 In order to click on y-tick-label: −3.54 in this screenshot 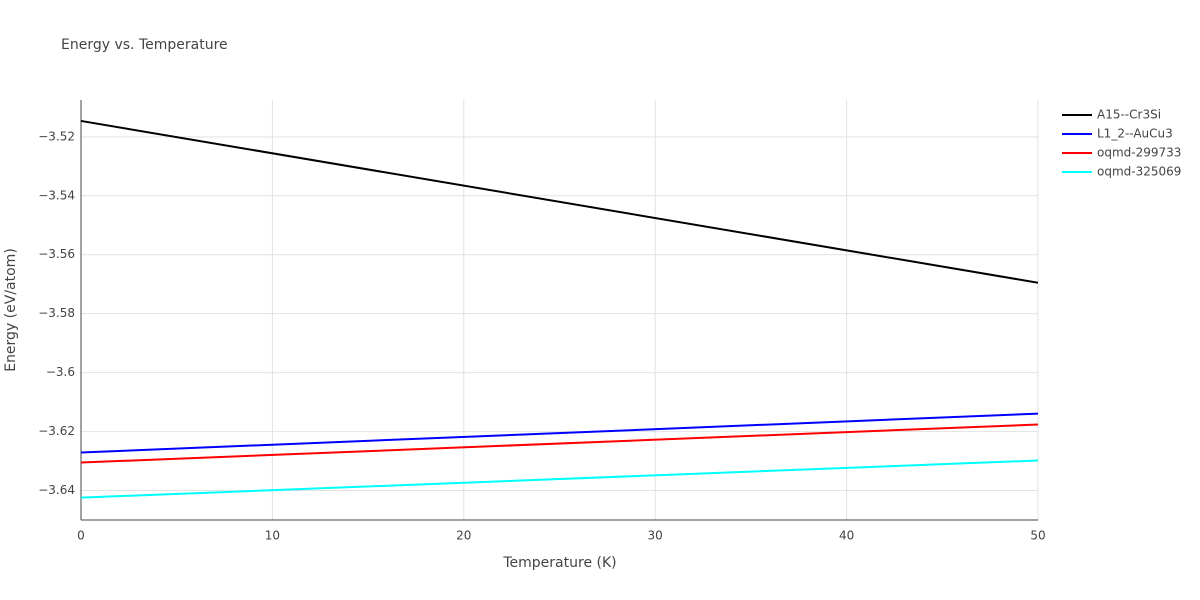, I will do `click(56, 195)`.